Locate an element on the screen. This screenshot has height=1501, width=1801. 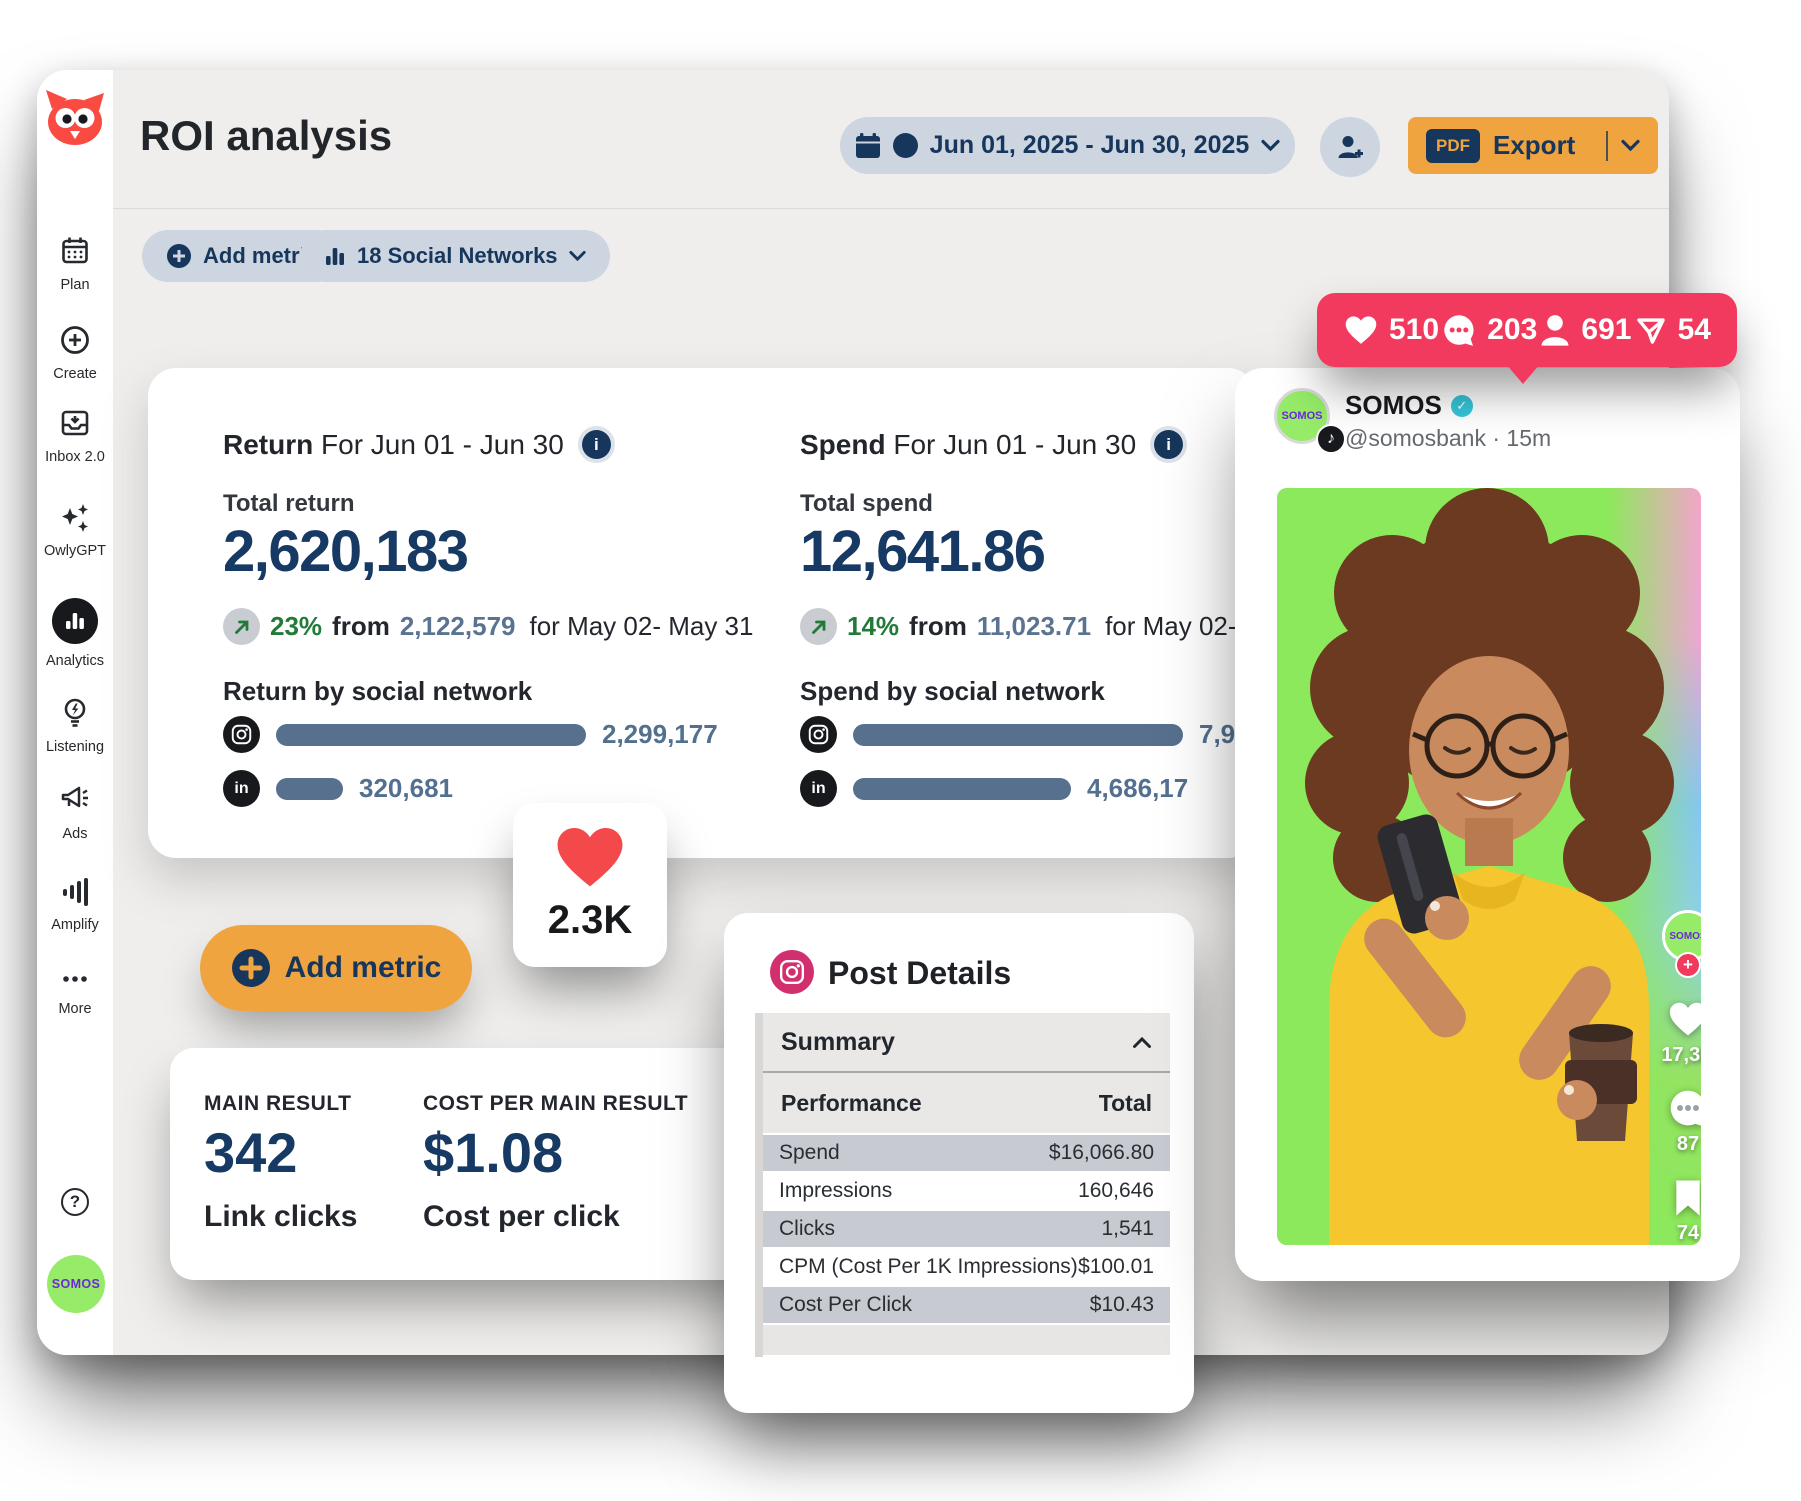
sidebar-item-label: Amplify is located at coordinates (75, 925).